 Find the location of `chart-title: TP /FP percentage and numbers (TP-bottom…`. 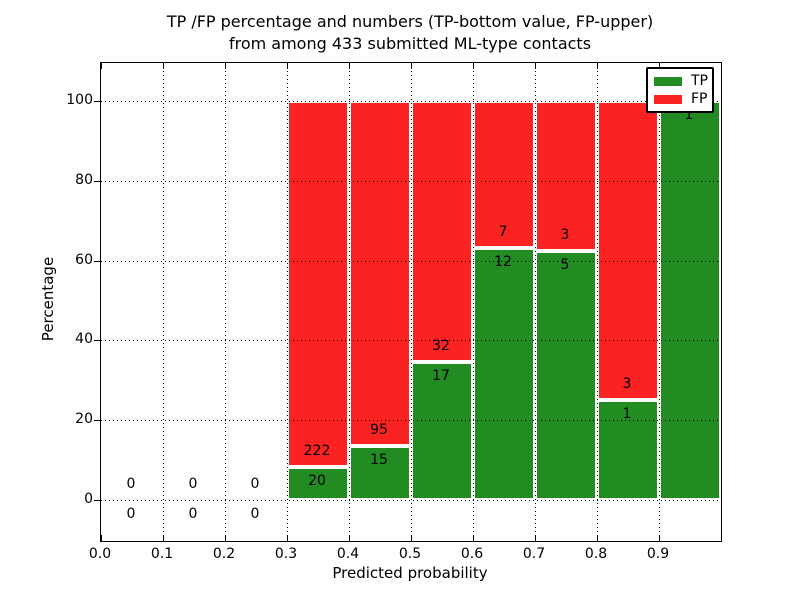

chart-title: TP /FP percentage and numbers (TP-bottom… is located at coordinates (410, 33).